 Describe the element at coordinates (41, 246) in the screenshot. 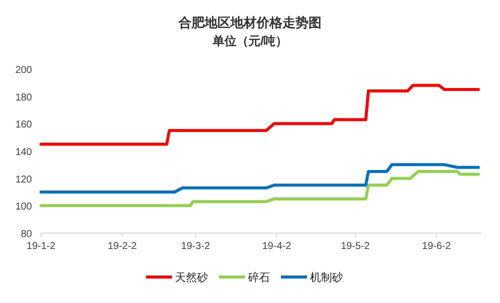

I see `x-tick-label: 19-1-2` at that location.